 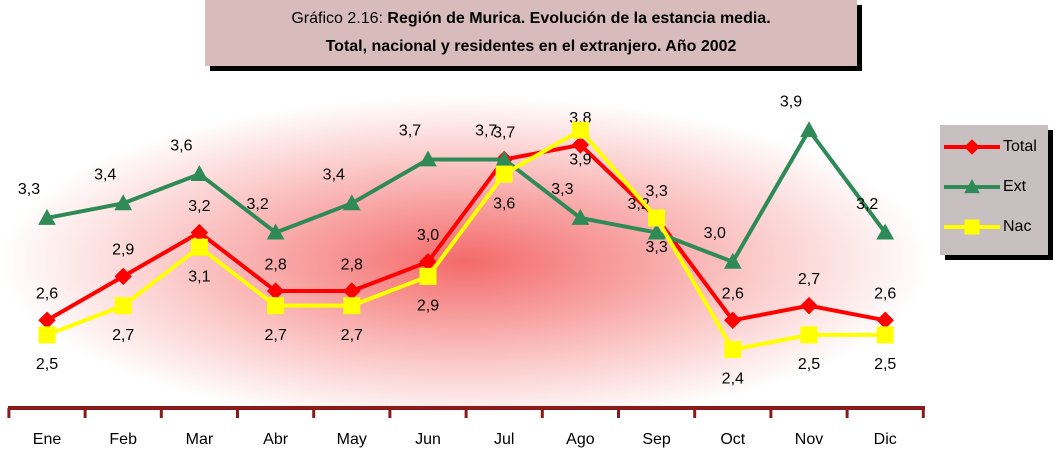 I want to click on x-tick-label: Oct, so click(x=732, y=439).